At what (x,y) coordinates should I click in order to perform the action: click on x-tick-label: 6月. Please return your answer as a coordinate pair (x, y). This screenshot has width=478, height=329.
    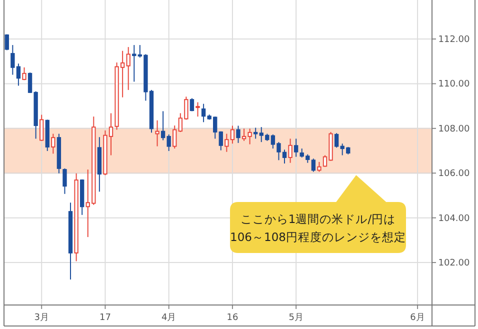
    Looking at the image, I should click on (417, 318).